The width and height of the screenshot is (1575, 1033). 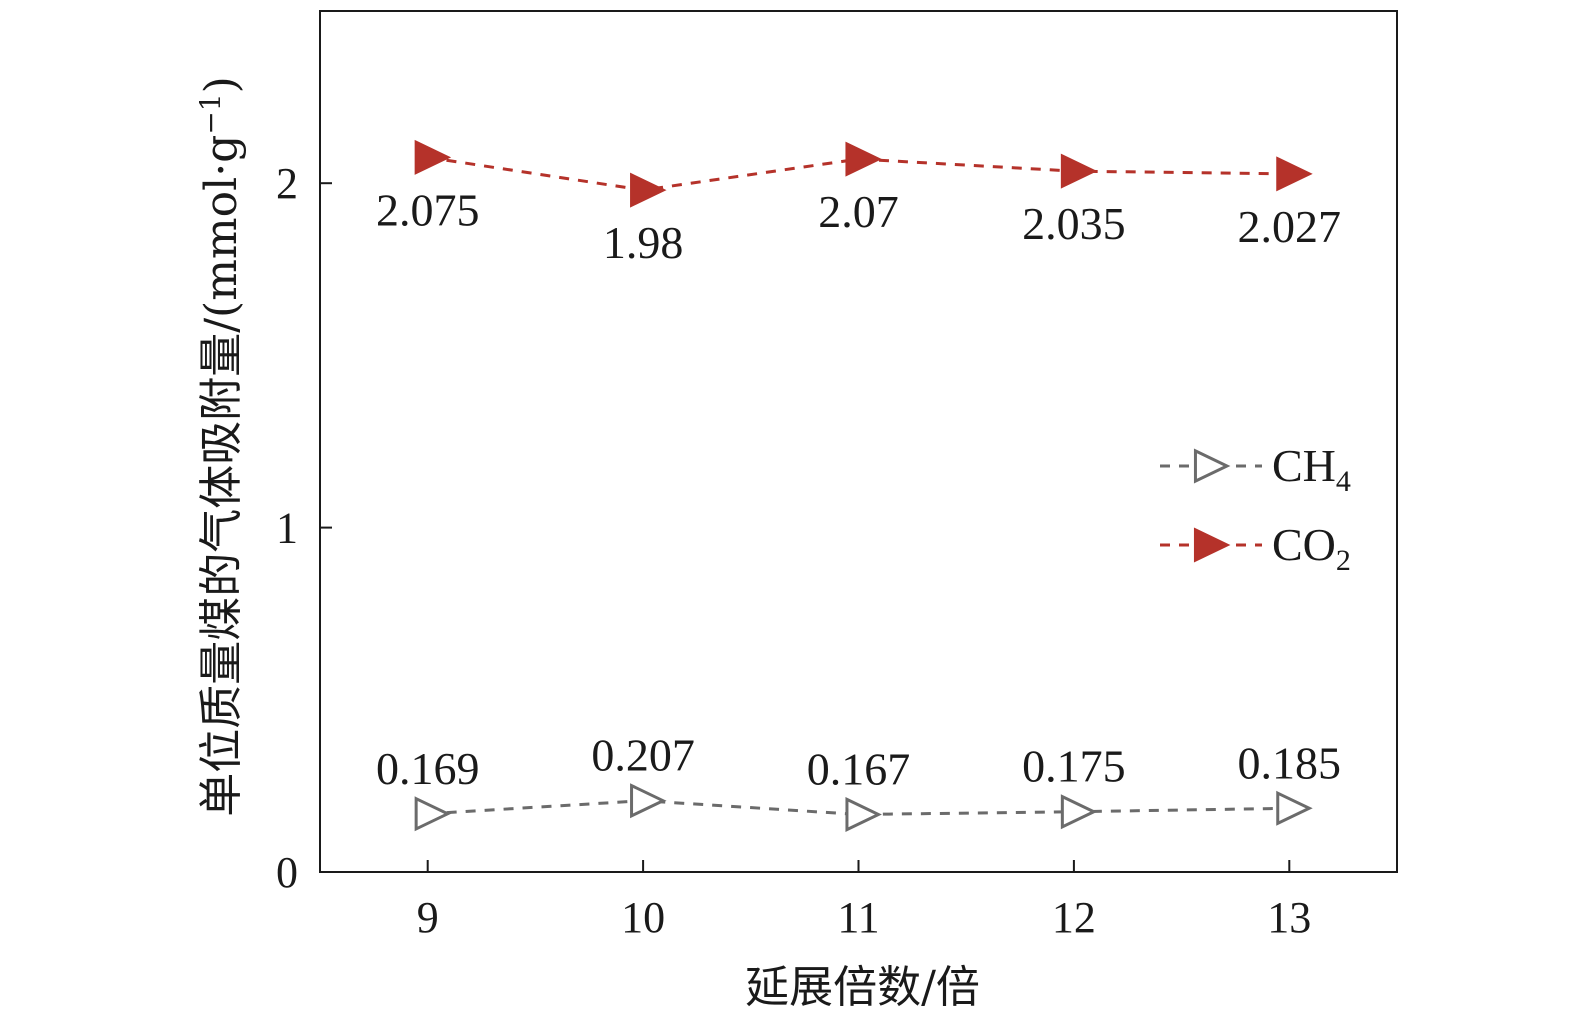 I want to click on legend-label-co2-main: CO, so click(x=1304, y=544).